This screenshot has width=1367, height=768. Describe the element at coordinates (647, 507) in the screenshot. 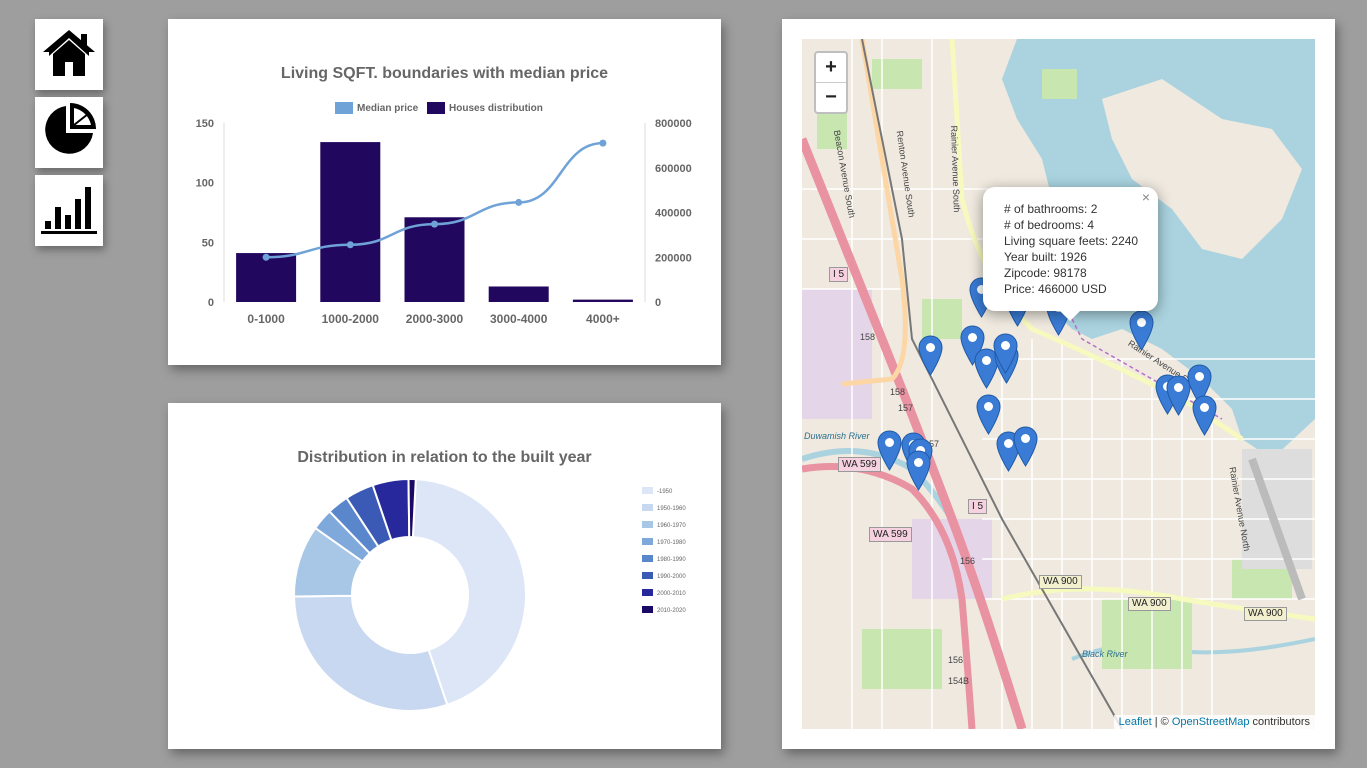

I see `legend-swatch-1950-1960` at that location.